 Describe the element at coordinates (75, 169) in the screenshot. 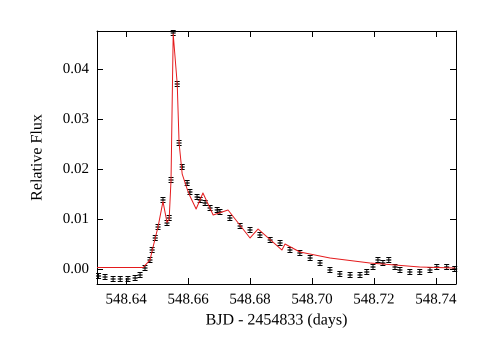

I see `y-tick-label: 0.02` at that location.